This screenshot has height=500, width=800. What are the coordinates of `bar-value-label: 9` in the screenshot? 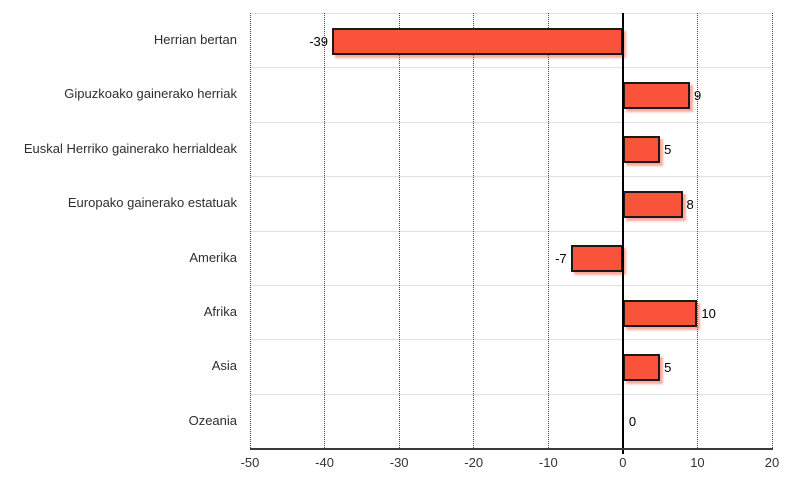 It's located at (697, 96).